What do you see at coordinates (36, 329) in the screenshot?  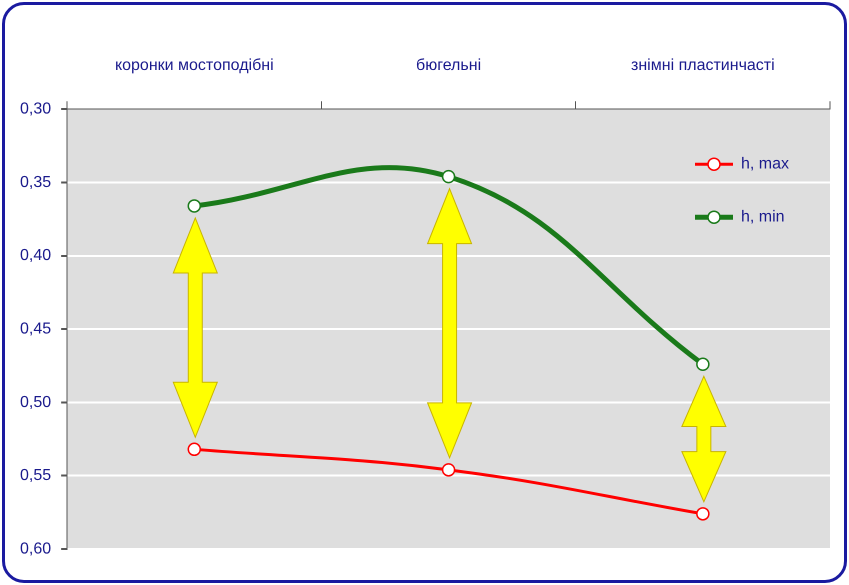 I see `y-tick-label: 0,45` at bounding box center [36, 329].